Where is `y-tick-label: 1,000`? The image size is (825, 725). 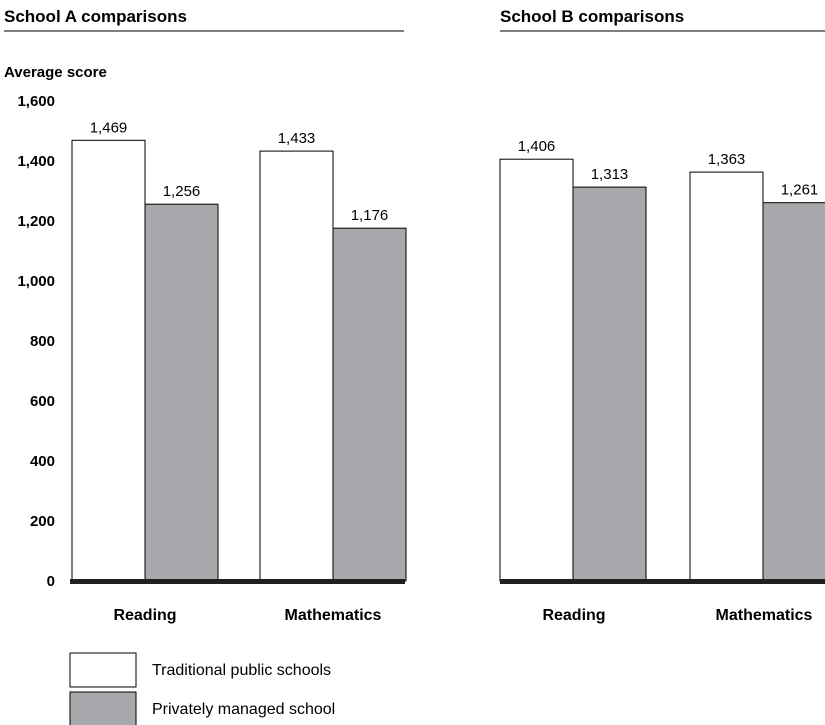 y-tick-label: 1,000 is located at coordinates (36, 281).